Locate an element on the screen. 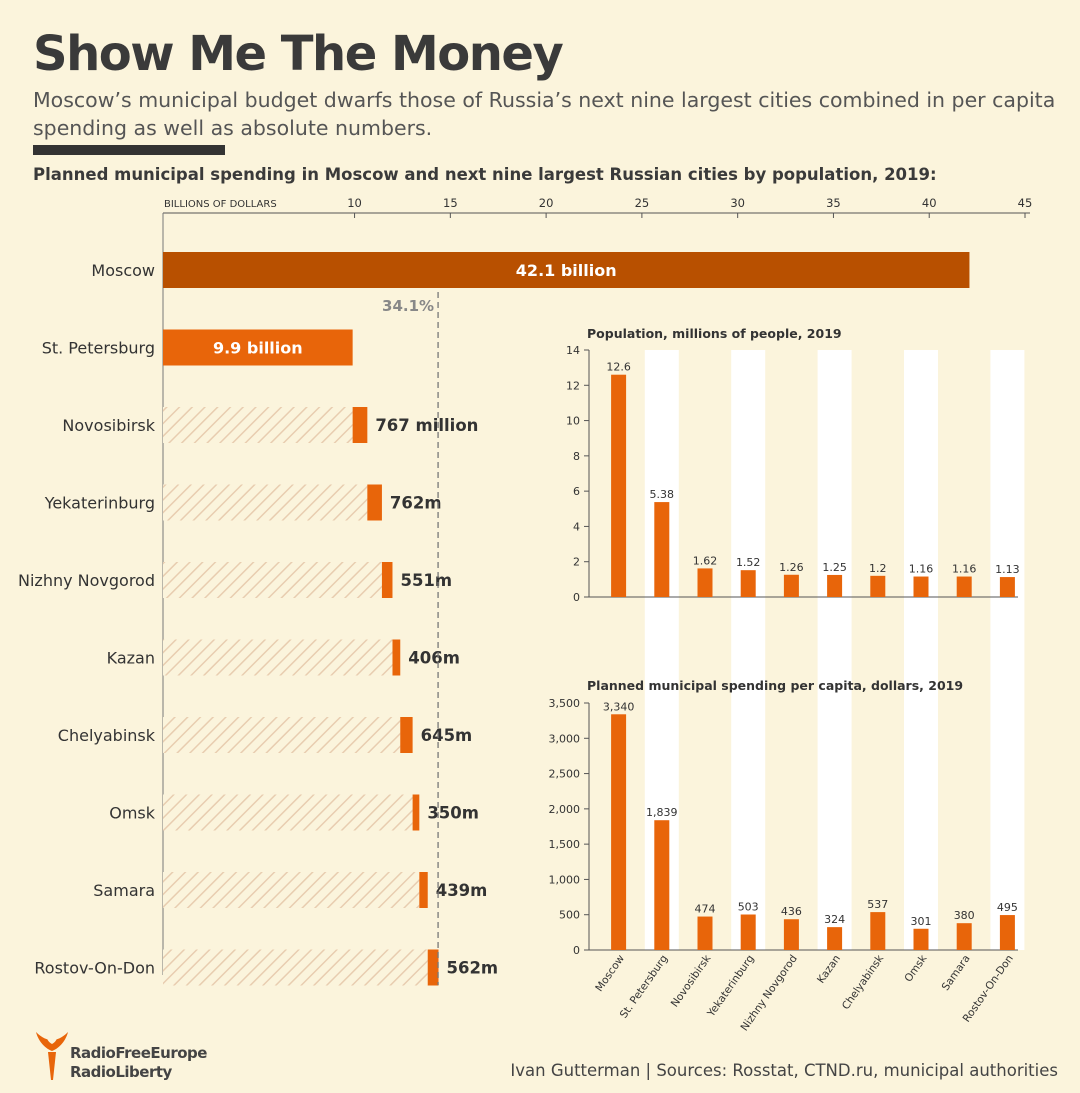 This screenshot has height=1093, width=1080. inset-x-label: Novosibirsk is located at coordinates (691, 980).